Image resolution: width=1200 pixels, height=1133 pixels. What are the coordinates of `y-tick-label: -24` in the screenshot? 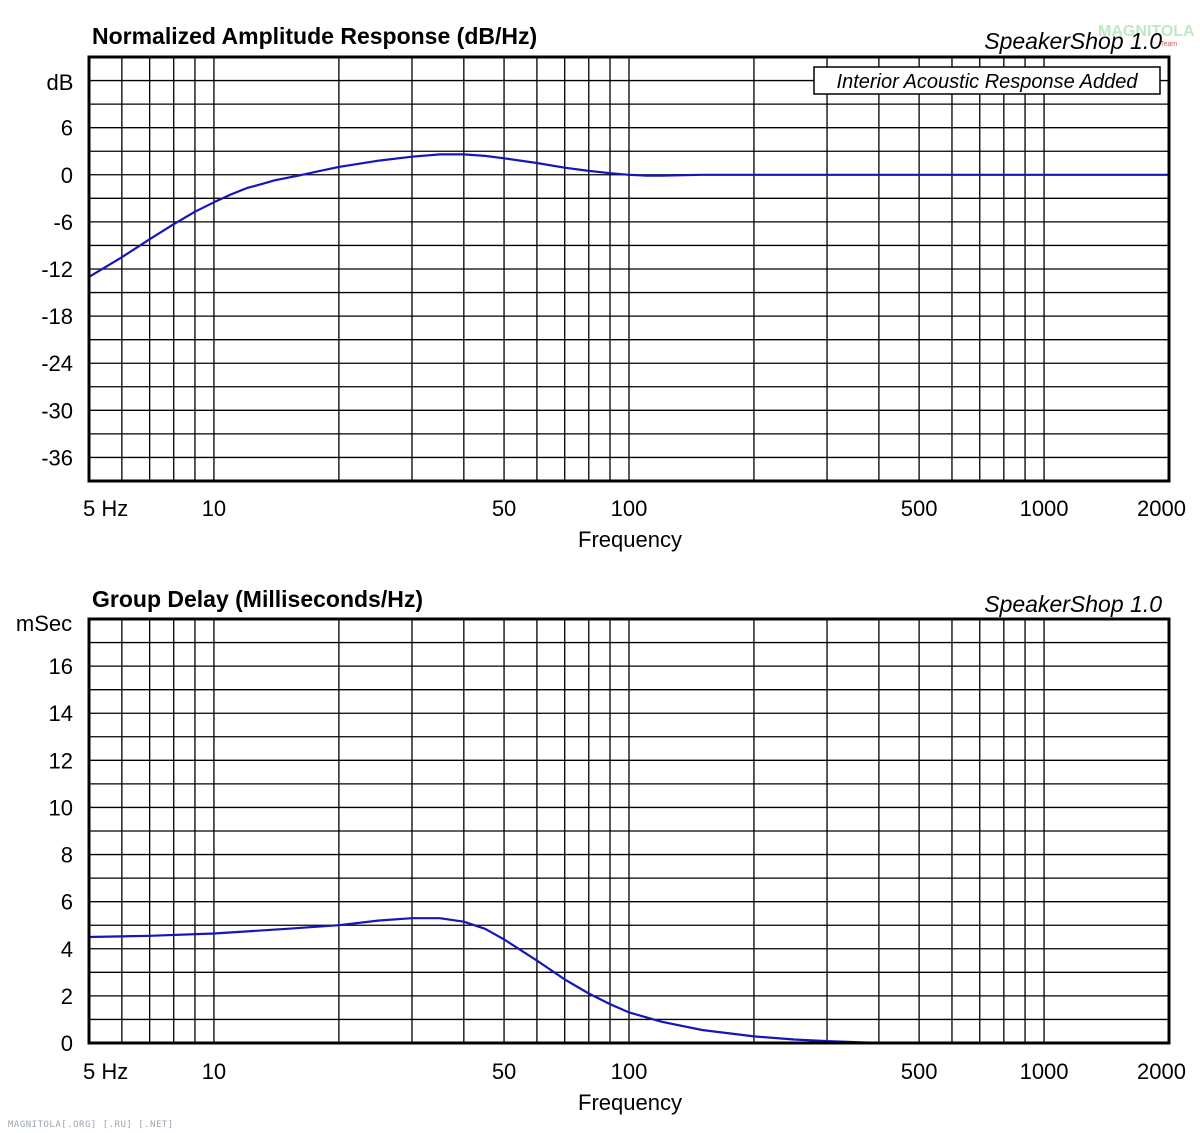 It's located at (57, 363).